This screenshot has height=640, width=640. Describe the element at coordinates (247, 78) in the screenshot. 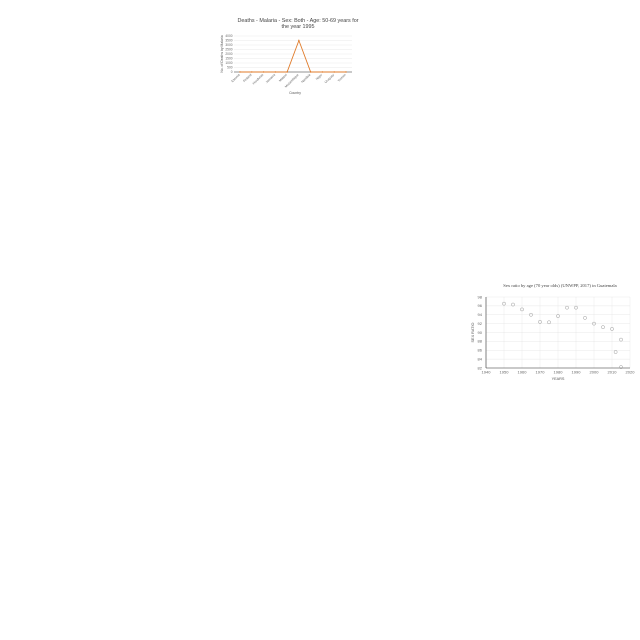

I see `x-tick-label: Finland` at that location.